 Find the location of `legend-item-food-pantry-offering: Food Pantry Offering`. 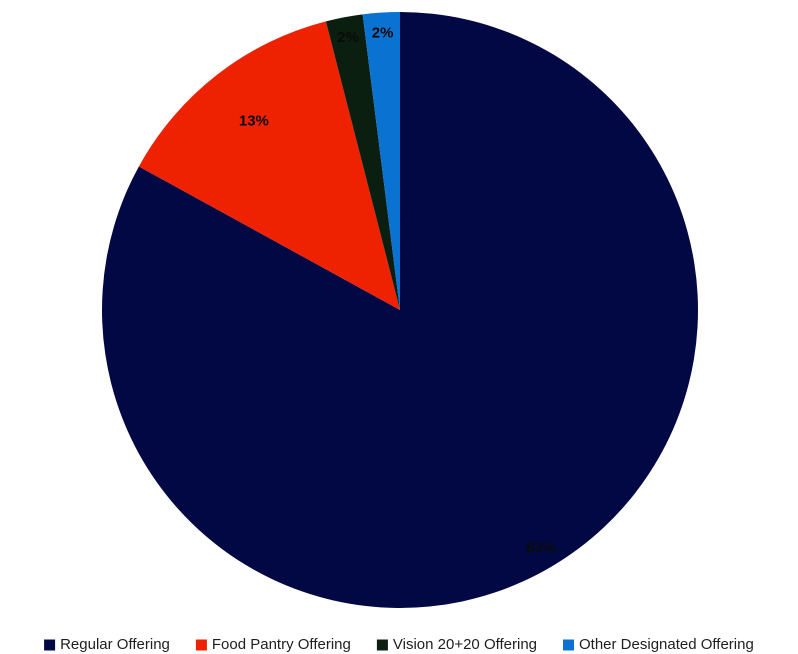

legend-item-food-pantry-offering: Food Pantry Offering is located at coordinates (273, 644).